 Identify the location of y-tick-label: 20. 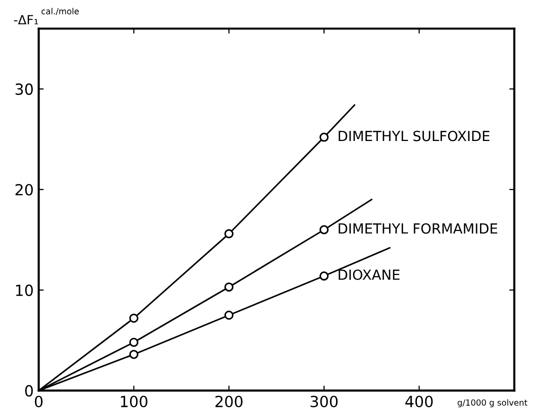
(24, 190).